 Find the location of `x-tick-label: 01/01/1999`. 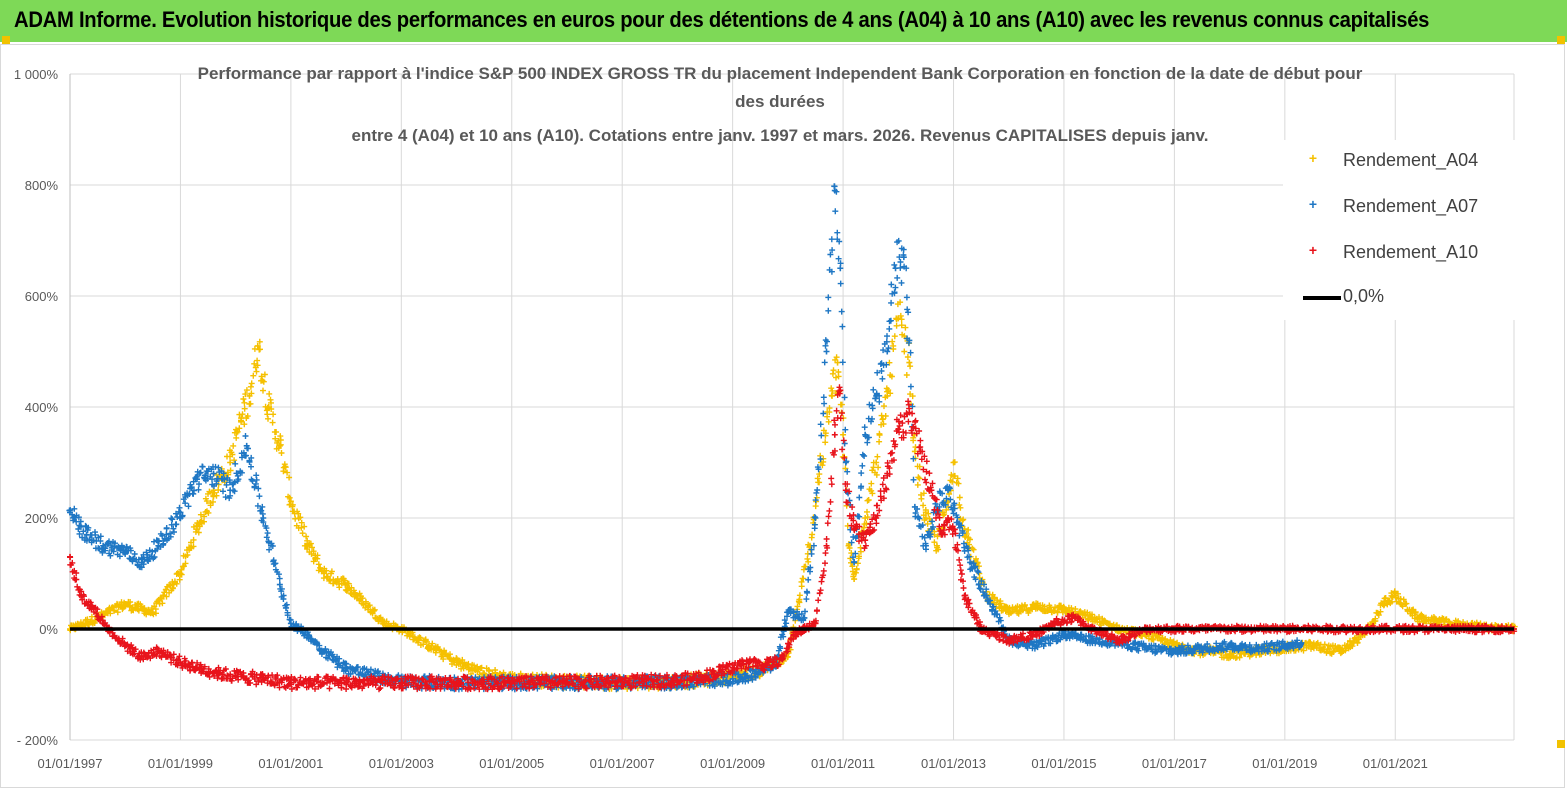

x-tick-label: 01/01/1999 is located at coordinates (180, 763).